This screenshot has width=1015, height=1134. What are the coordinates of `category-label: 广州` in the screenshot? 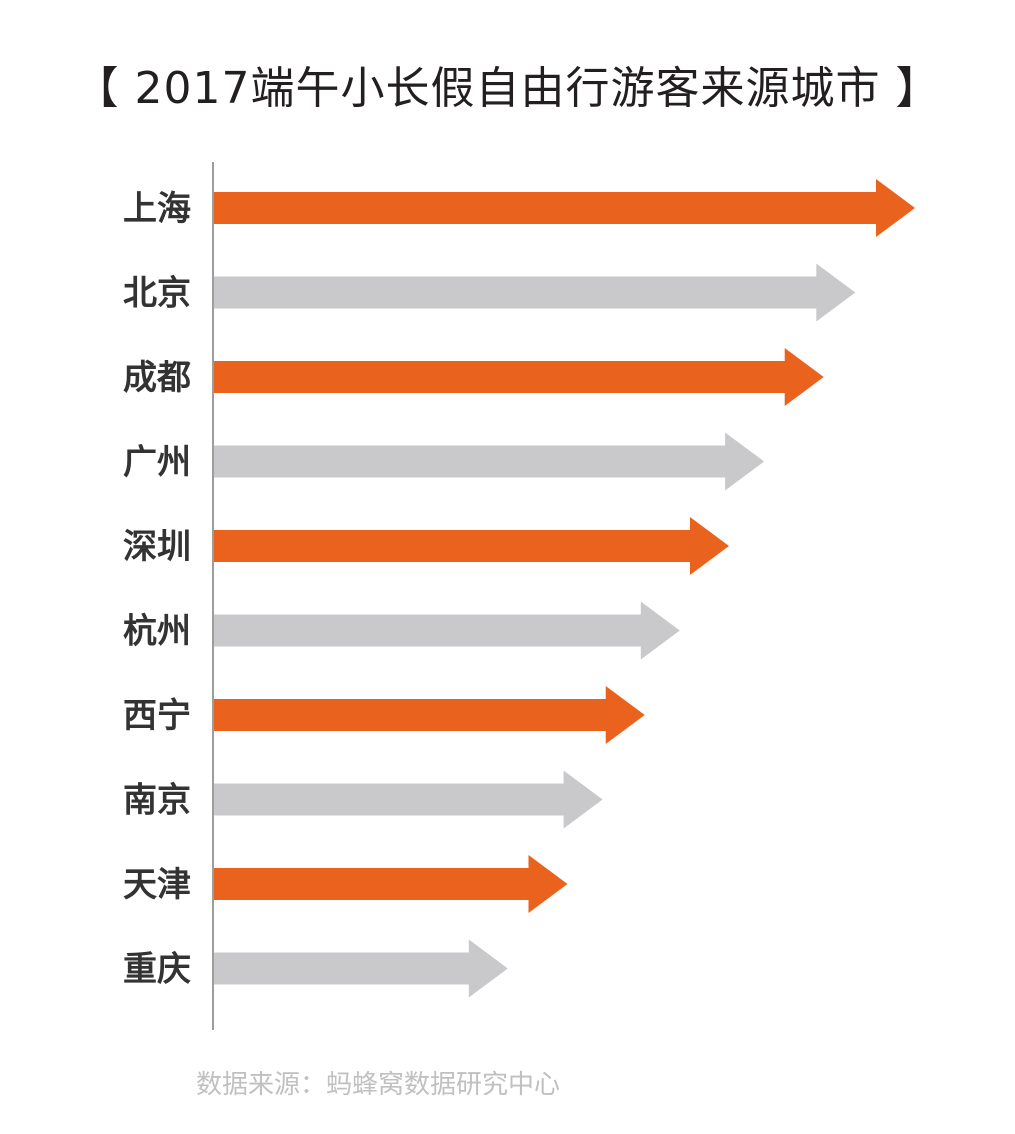 It's located at (157, 463).